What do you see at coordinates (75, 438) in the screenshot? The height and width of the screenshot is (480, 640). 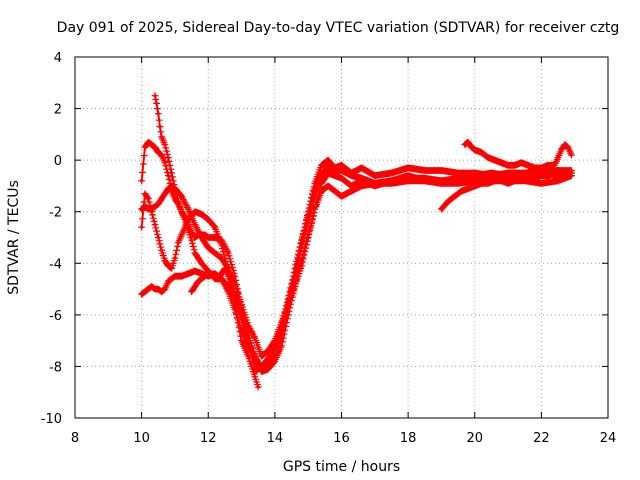 I see `x-tick-label: 8` at bounding box center [75, 438].